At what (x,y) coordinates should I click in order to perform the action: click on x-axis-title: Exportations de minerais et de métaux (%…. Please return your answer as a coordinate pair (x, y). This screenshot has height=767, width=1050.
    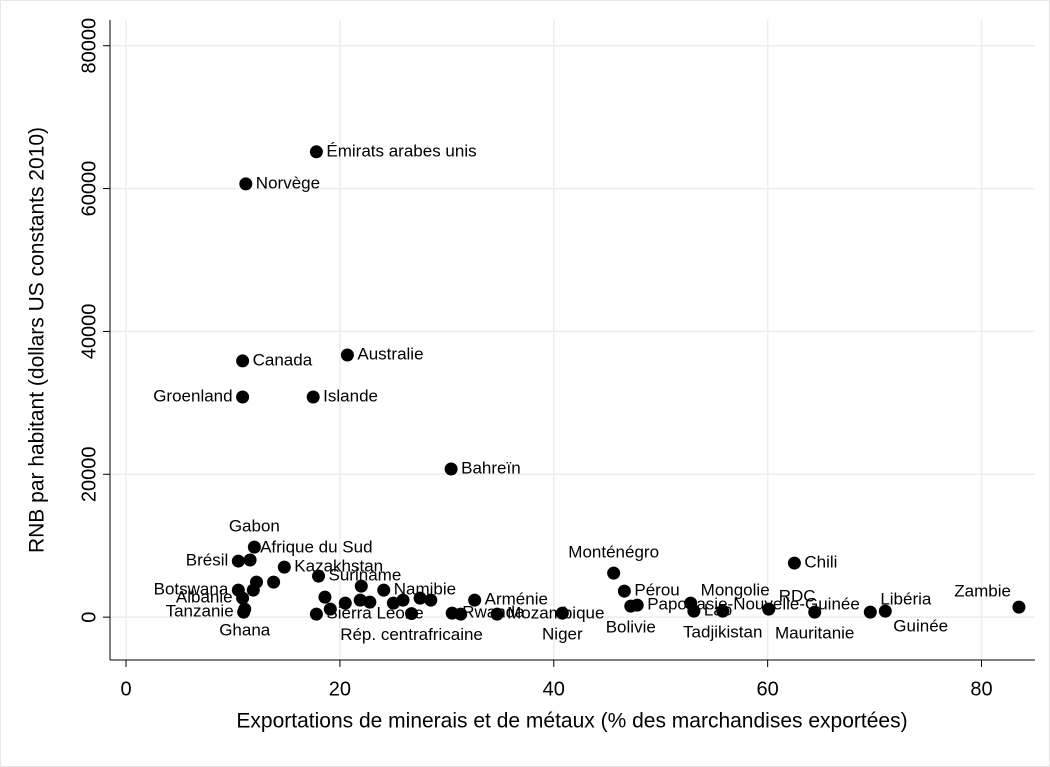
    Looking at the image, I should click on (571, 721).